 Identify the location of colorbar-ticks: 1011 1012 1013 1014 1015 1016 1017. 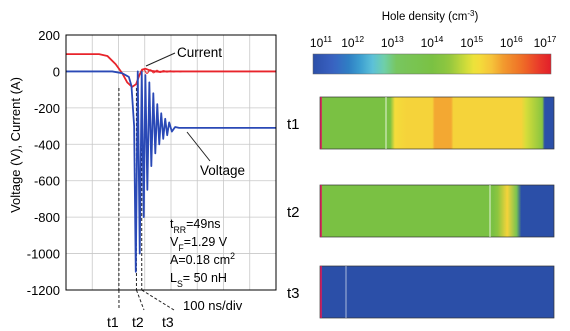
(433, 42).